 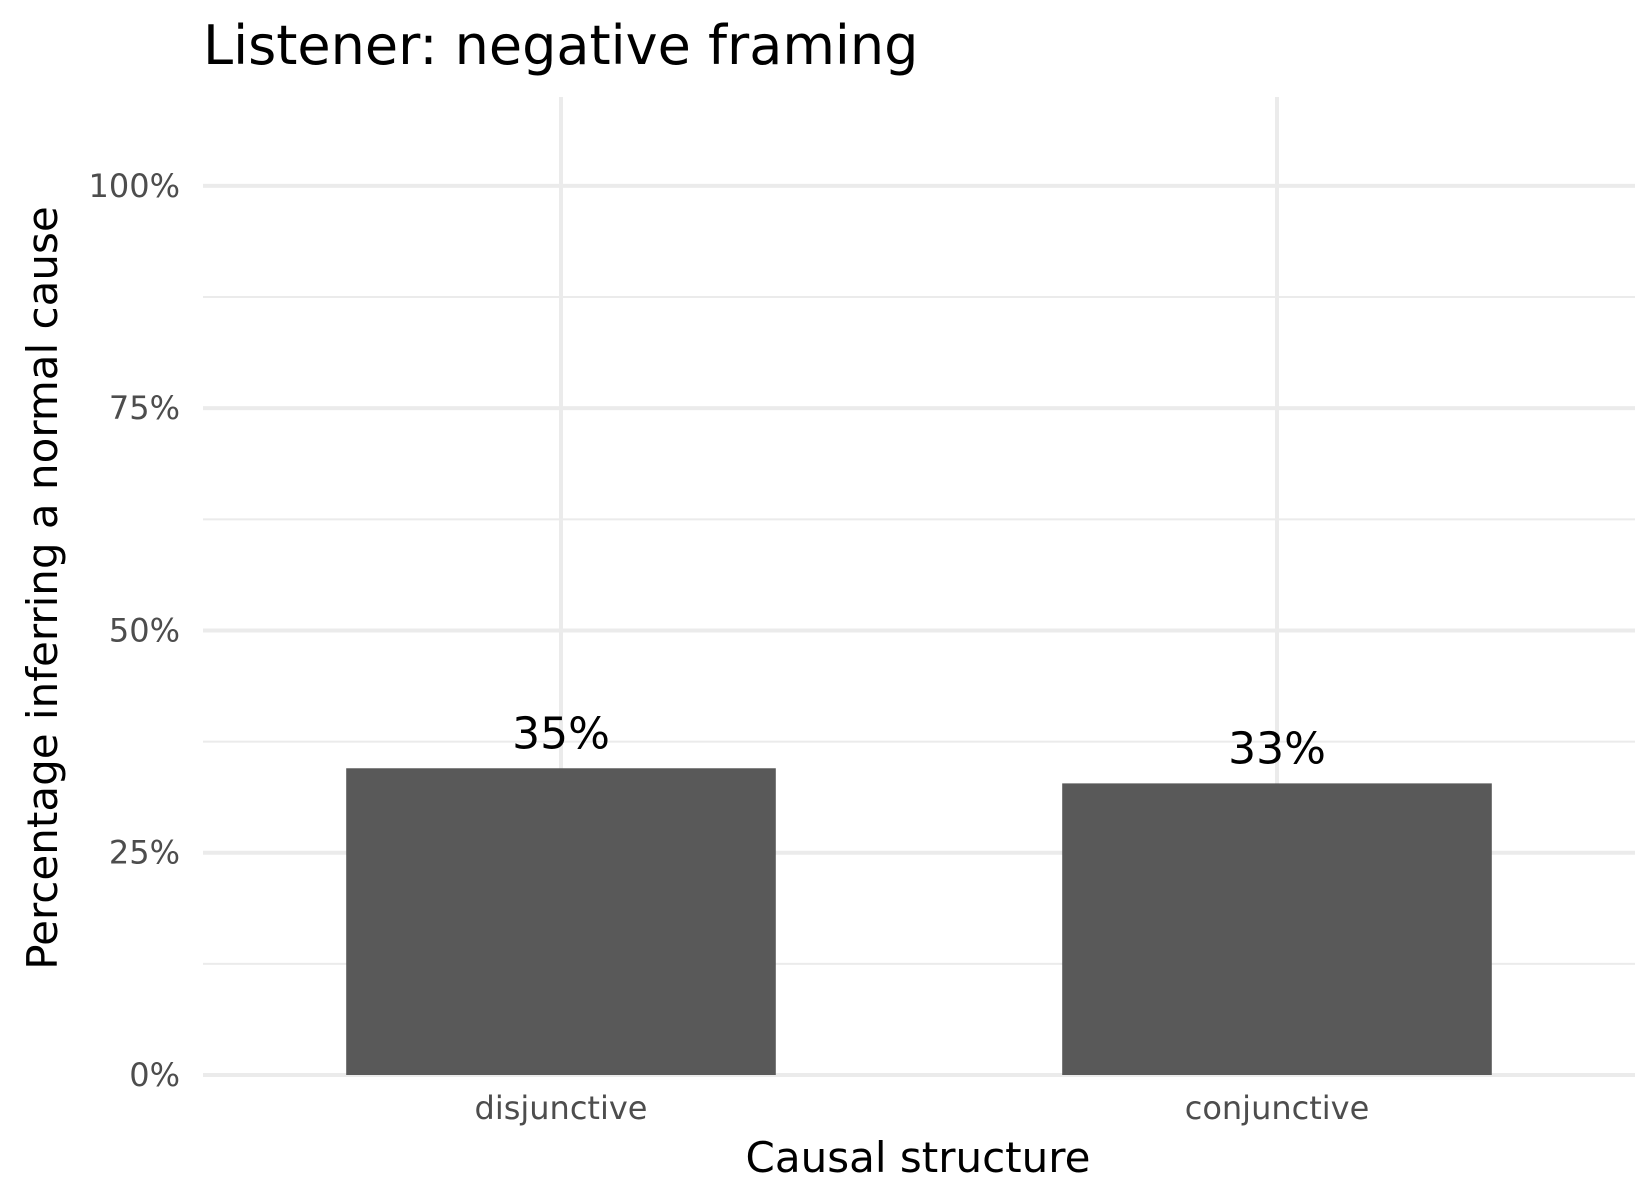 What do you see at coordinates (561, 921) in the screenshot?
I see `bar-disjunctive` at bounding box center [561, 921].